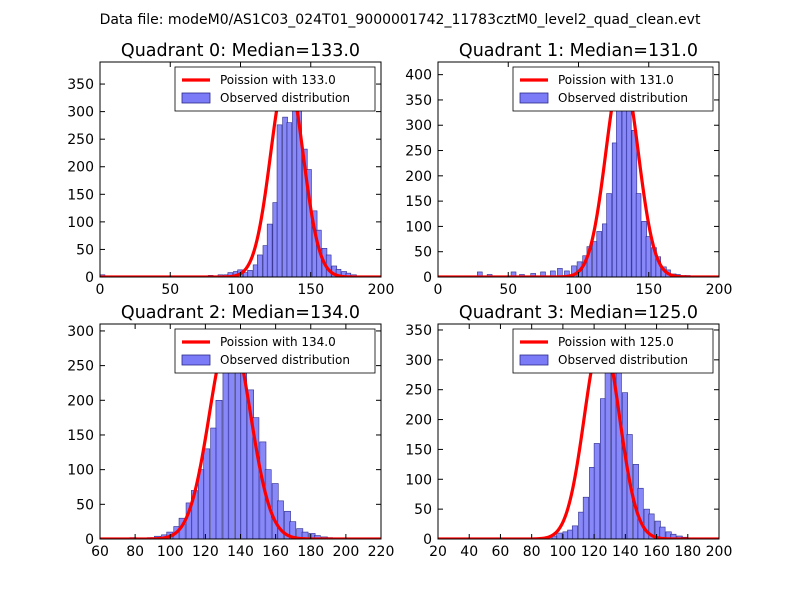  What do you see at coordinates (418, 76) in the screenshot?
I see `y-tick-label: 400` at bounding box center [418, 76].